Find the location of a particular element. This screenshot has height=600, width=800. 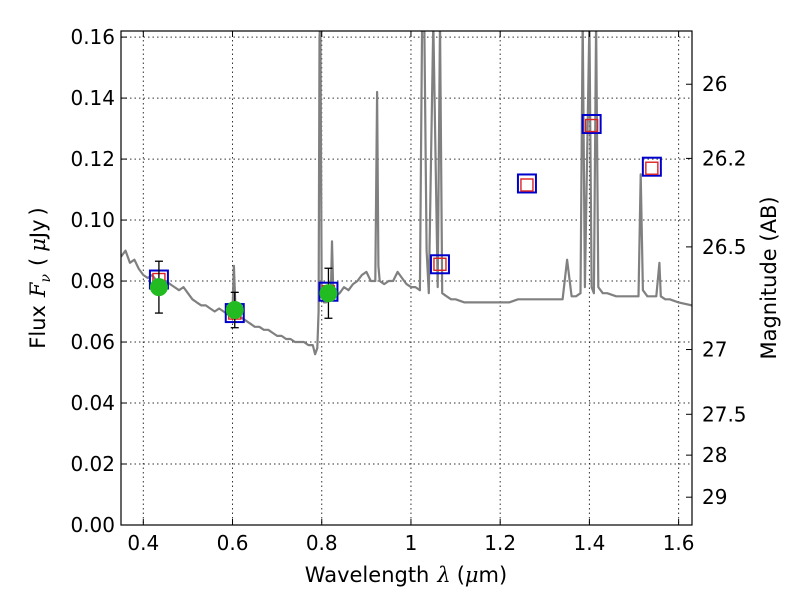

y-axis-title: FluxFν(μJy) is located at coordinates (40, 277).